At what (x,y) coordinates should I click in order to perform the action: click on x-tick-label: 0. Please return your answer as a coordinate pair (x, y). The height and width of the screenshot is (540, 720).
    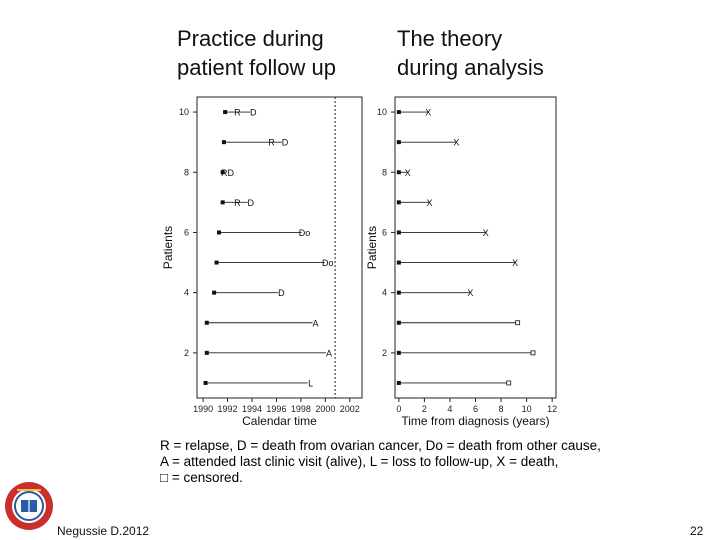
    Looking at the image, I should click on (398, 409).